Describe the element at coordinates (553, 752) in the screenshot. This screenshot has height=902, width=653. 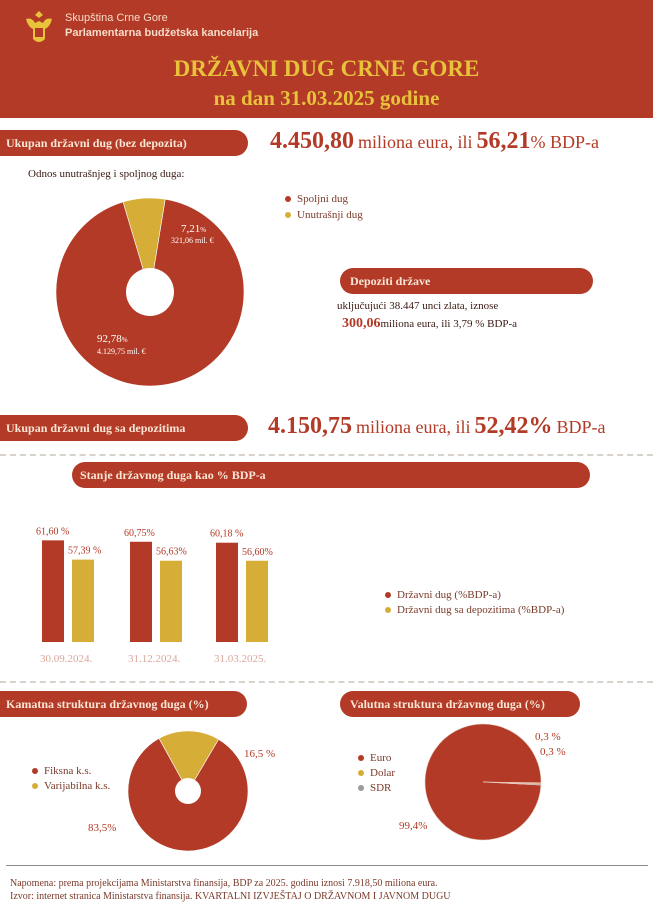
I see `sdr-pct: 0,3 %` at that location.